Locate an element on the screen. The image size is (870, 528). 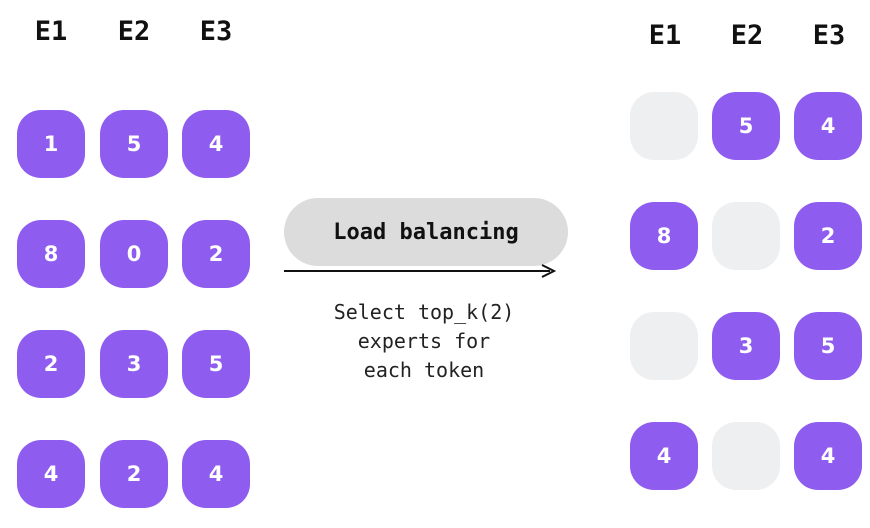
right-cell-r4-e1: 4 is located at coordinates (664, 456).